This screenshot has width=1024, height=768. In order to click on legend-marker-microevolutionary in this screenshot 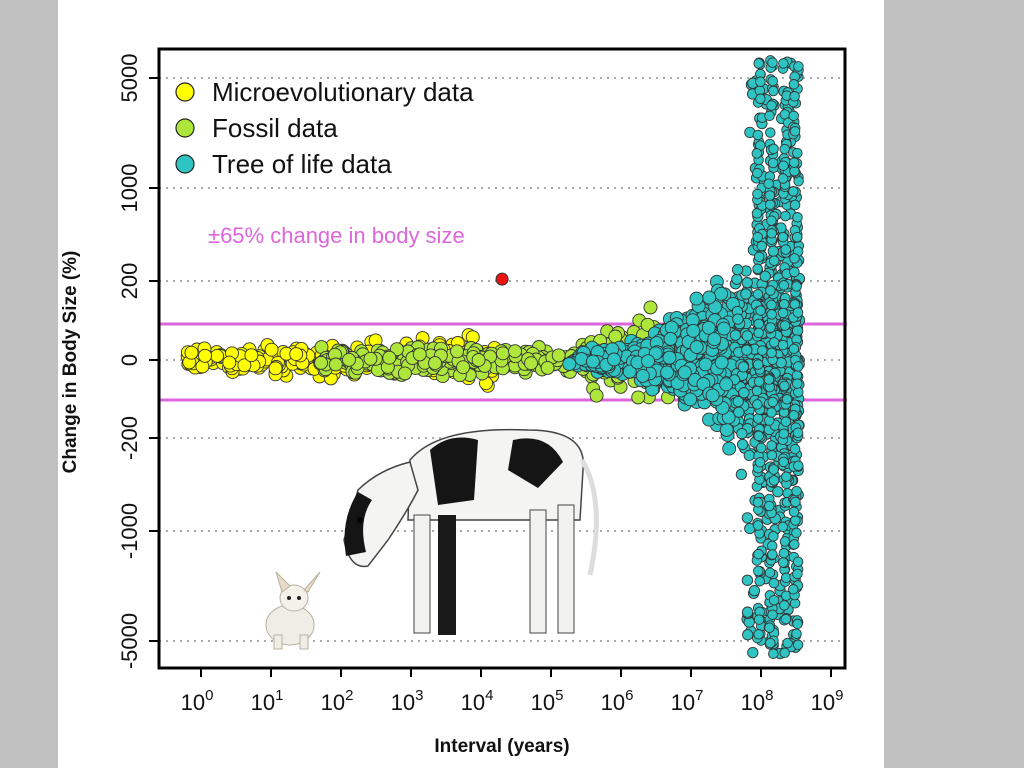, I will do `click(185, 92)`.